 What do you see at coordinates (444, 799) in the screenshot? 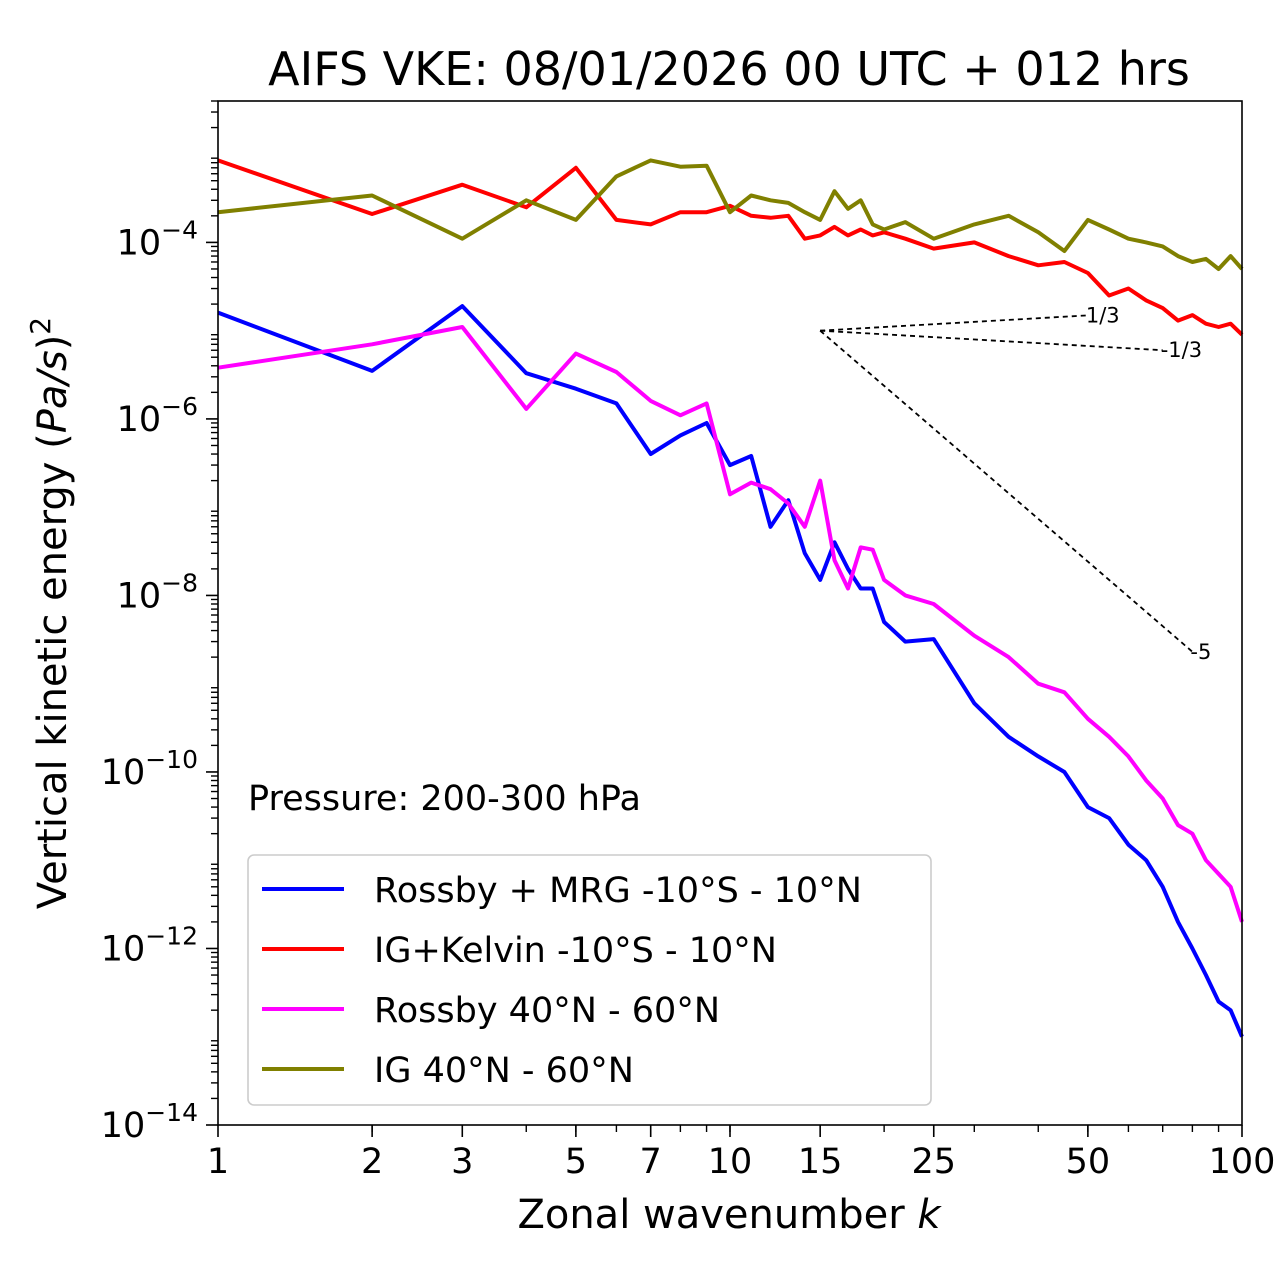
I see `pressure-annotation: Pressure: 200-300 hPa` at bounding box center [444, 799].